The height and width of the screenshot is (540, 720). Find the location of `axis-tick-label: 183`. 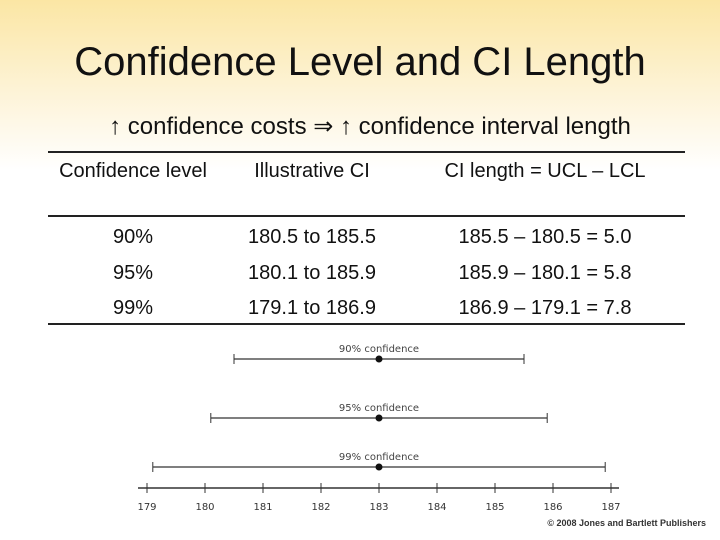

axis-tick-label: 183 is located at coordinates (378, 507).